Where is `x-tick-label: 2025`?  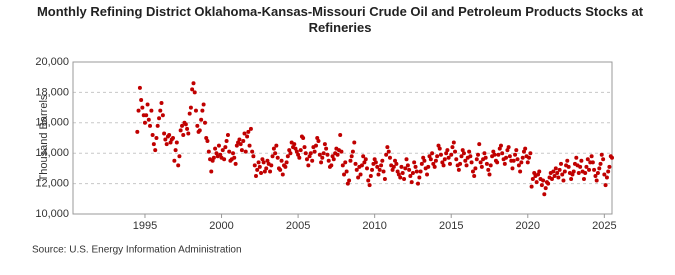 x-tick-label: 2025 is located at coordinates (604, 226).